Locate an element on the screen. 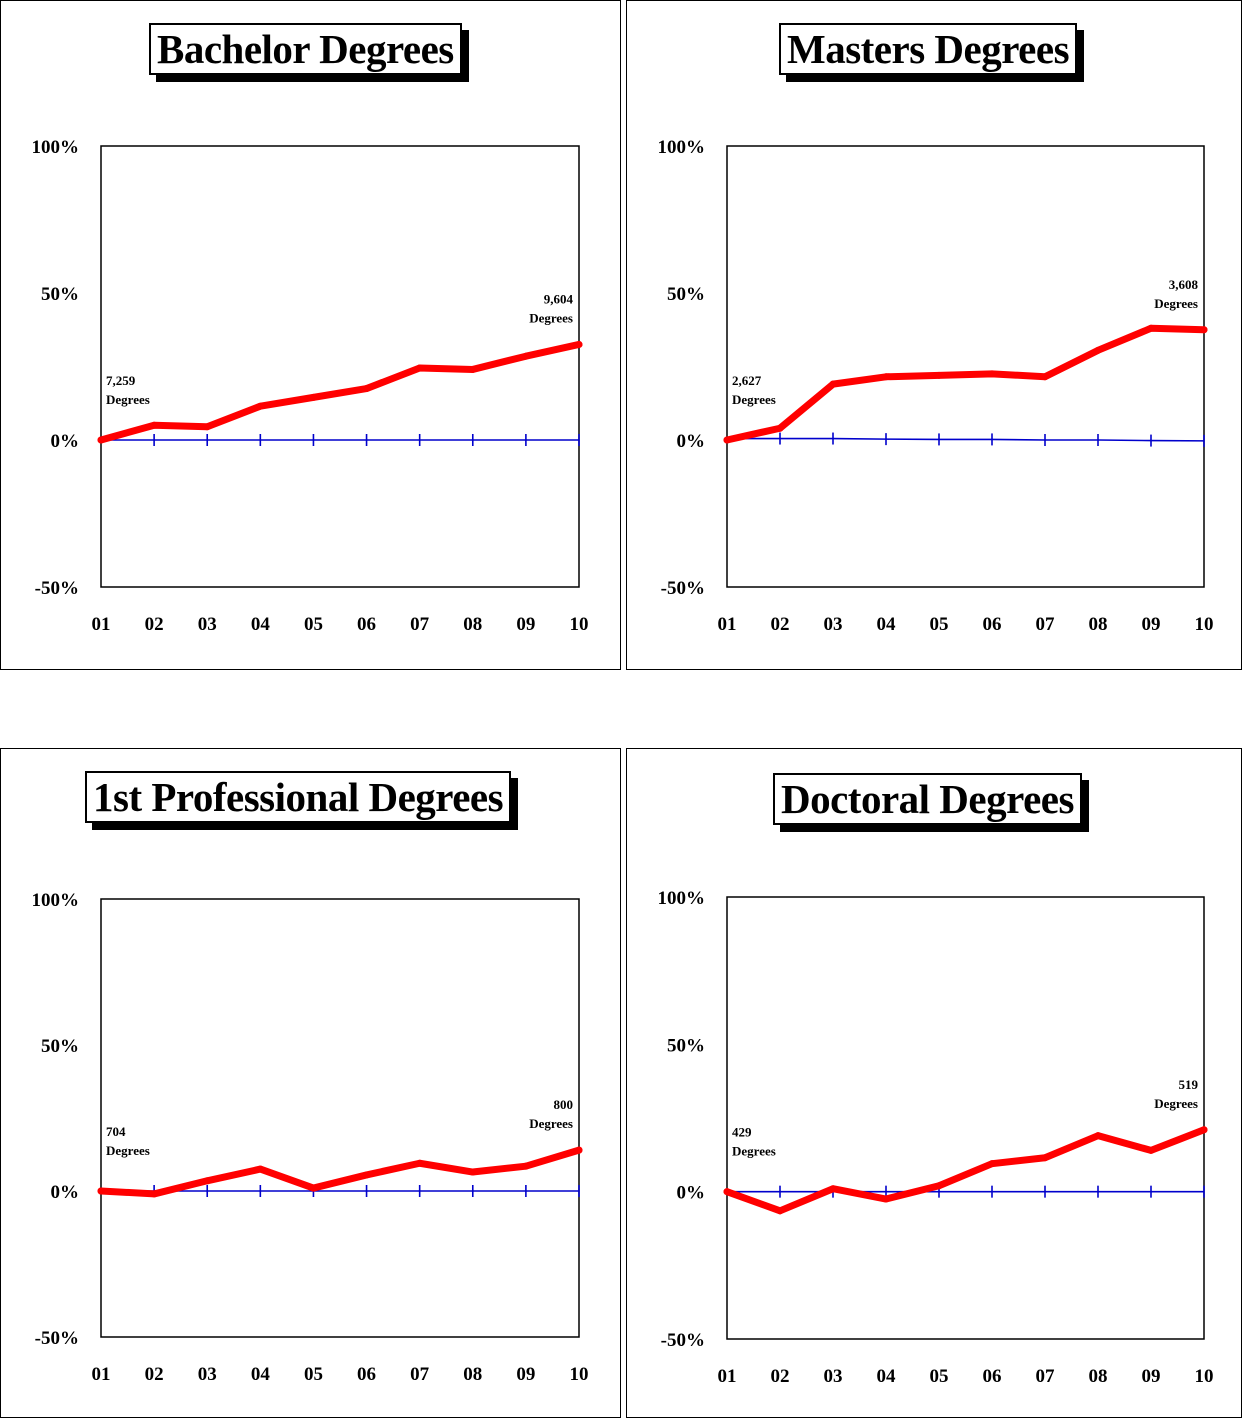 The width and height of the screenshot is (1242, 1419). title-frame: 1st Professional Degrees is located at coordinates (302, 800).